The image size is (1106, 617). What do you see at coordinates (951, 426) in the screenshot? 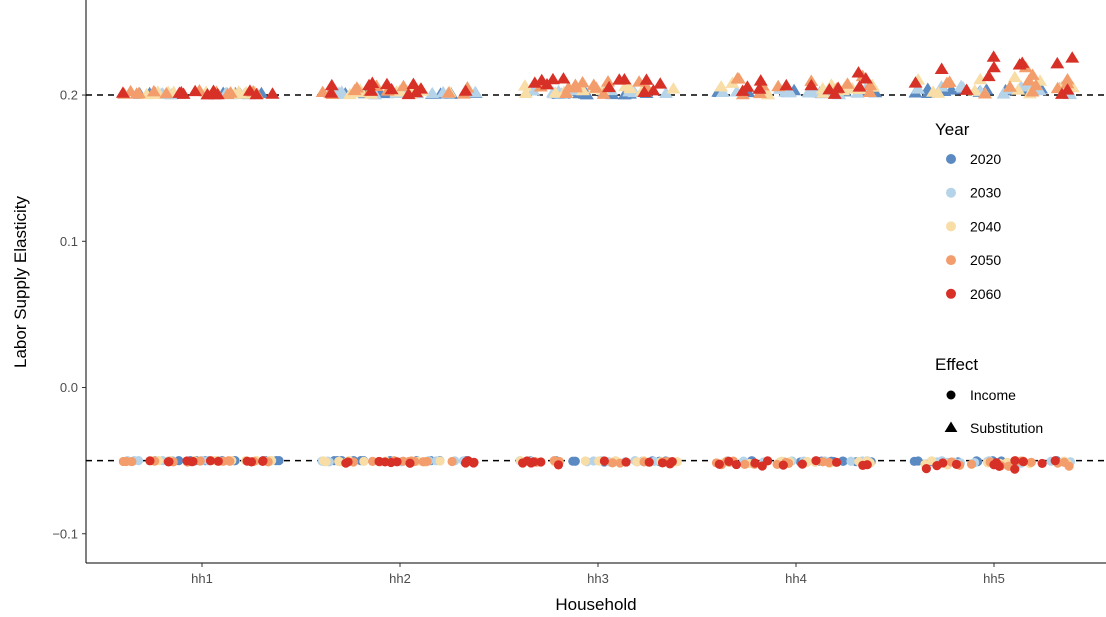
I see `legend-shape-triangle` at bounding box center [951, 426].